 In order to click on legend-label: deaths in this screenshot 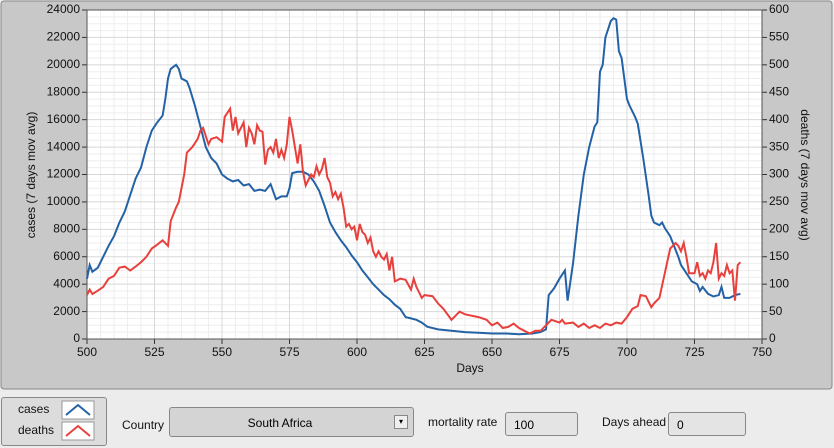, I will do `click(36, 430)`.